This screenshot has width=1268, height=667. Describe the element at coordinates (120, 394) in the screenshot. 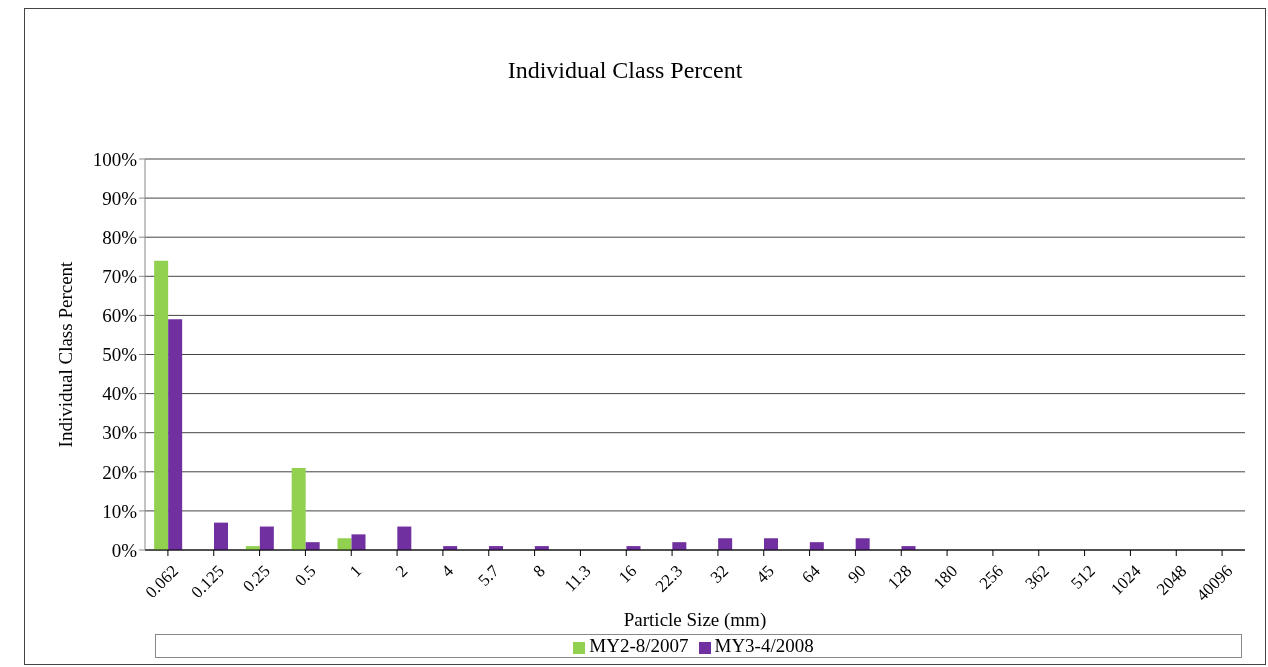

I see `y-tick-label: 40%` at that location.